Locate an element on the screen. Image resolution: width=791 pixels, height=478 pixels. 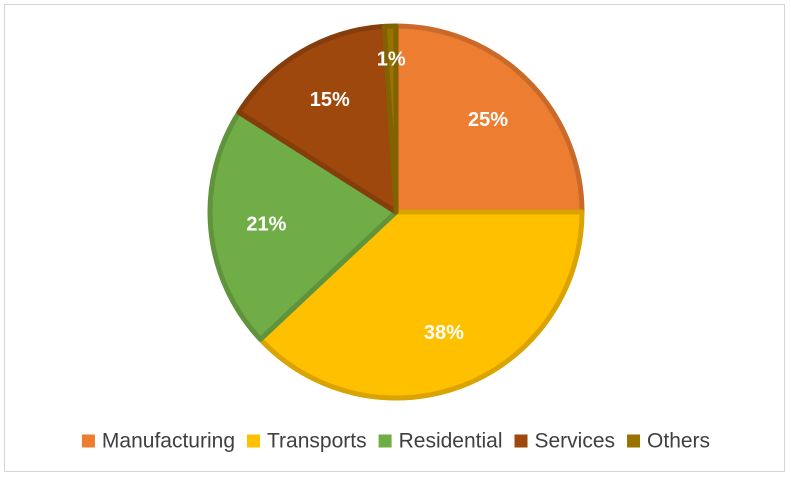
legend-swatch-manufacturing is located at coordinates (88, 441).